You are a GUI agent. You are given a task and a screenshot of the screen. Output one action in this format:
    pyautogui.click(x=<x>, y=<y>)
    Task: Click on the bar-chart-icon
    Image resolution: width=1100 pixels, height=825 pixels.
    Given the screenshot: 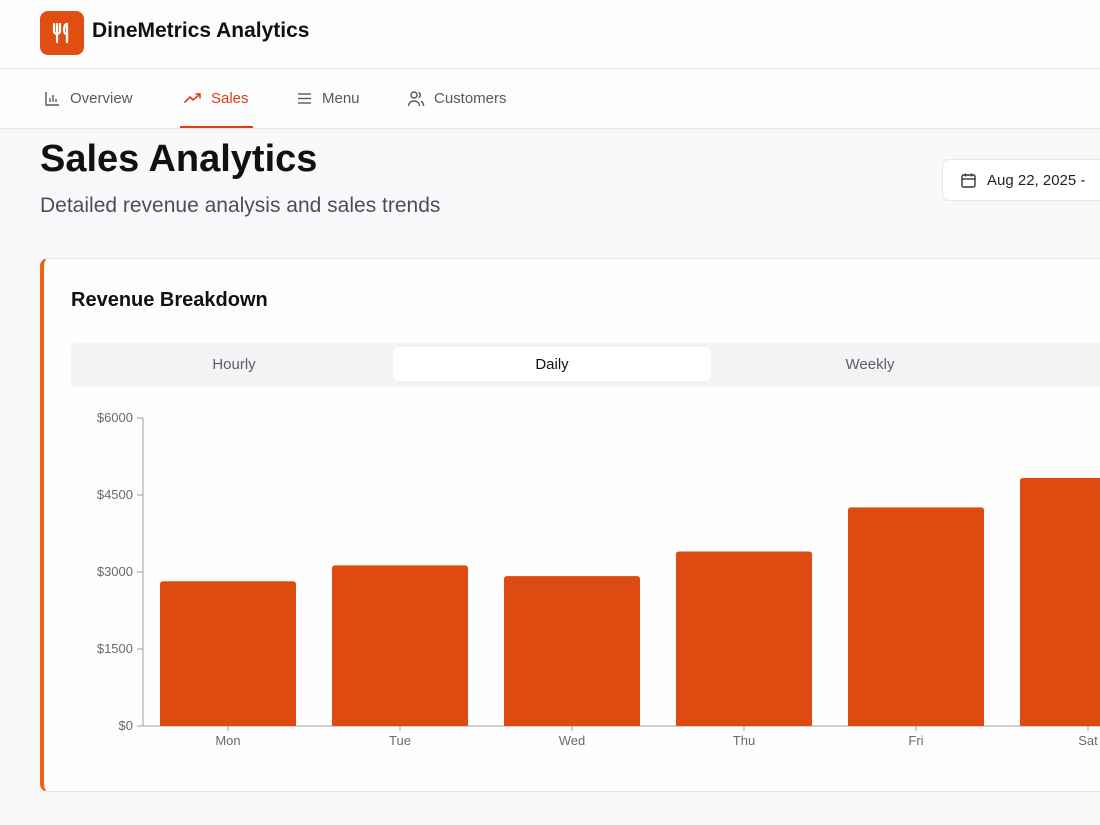 What is the action you would take?
    pyautogui.click(x=52, y=99)
    